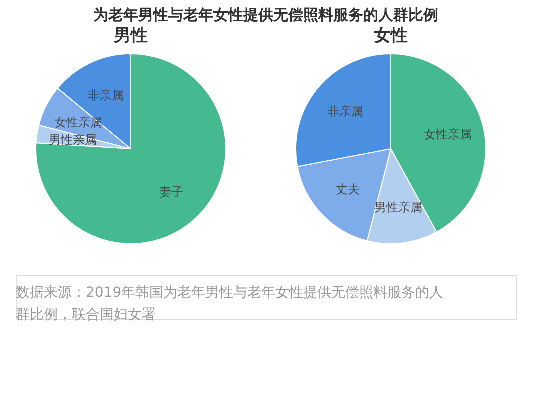 This screenshot has height=414, width=550. I want to click on source-note: 数据来源：2019年韩国为老年男性与老年女性提供无偿照料服务的人群比例，联合国妇女署, so click(230, 304).